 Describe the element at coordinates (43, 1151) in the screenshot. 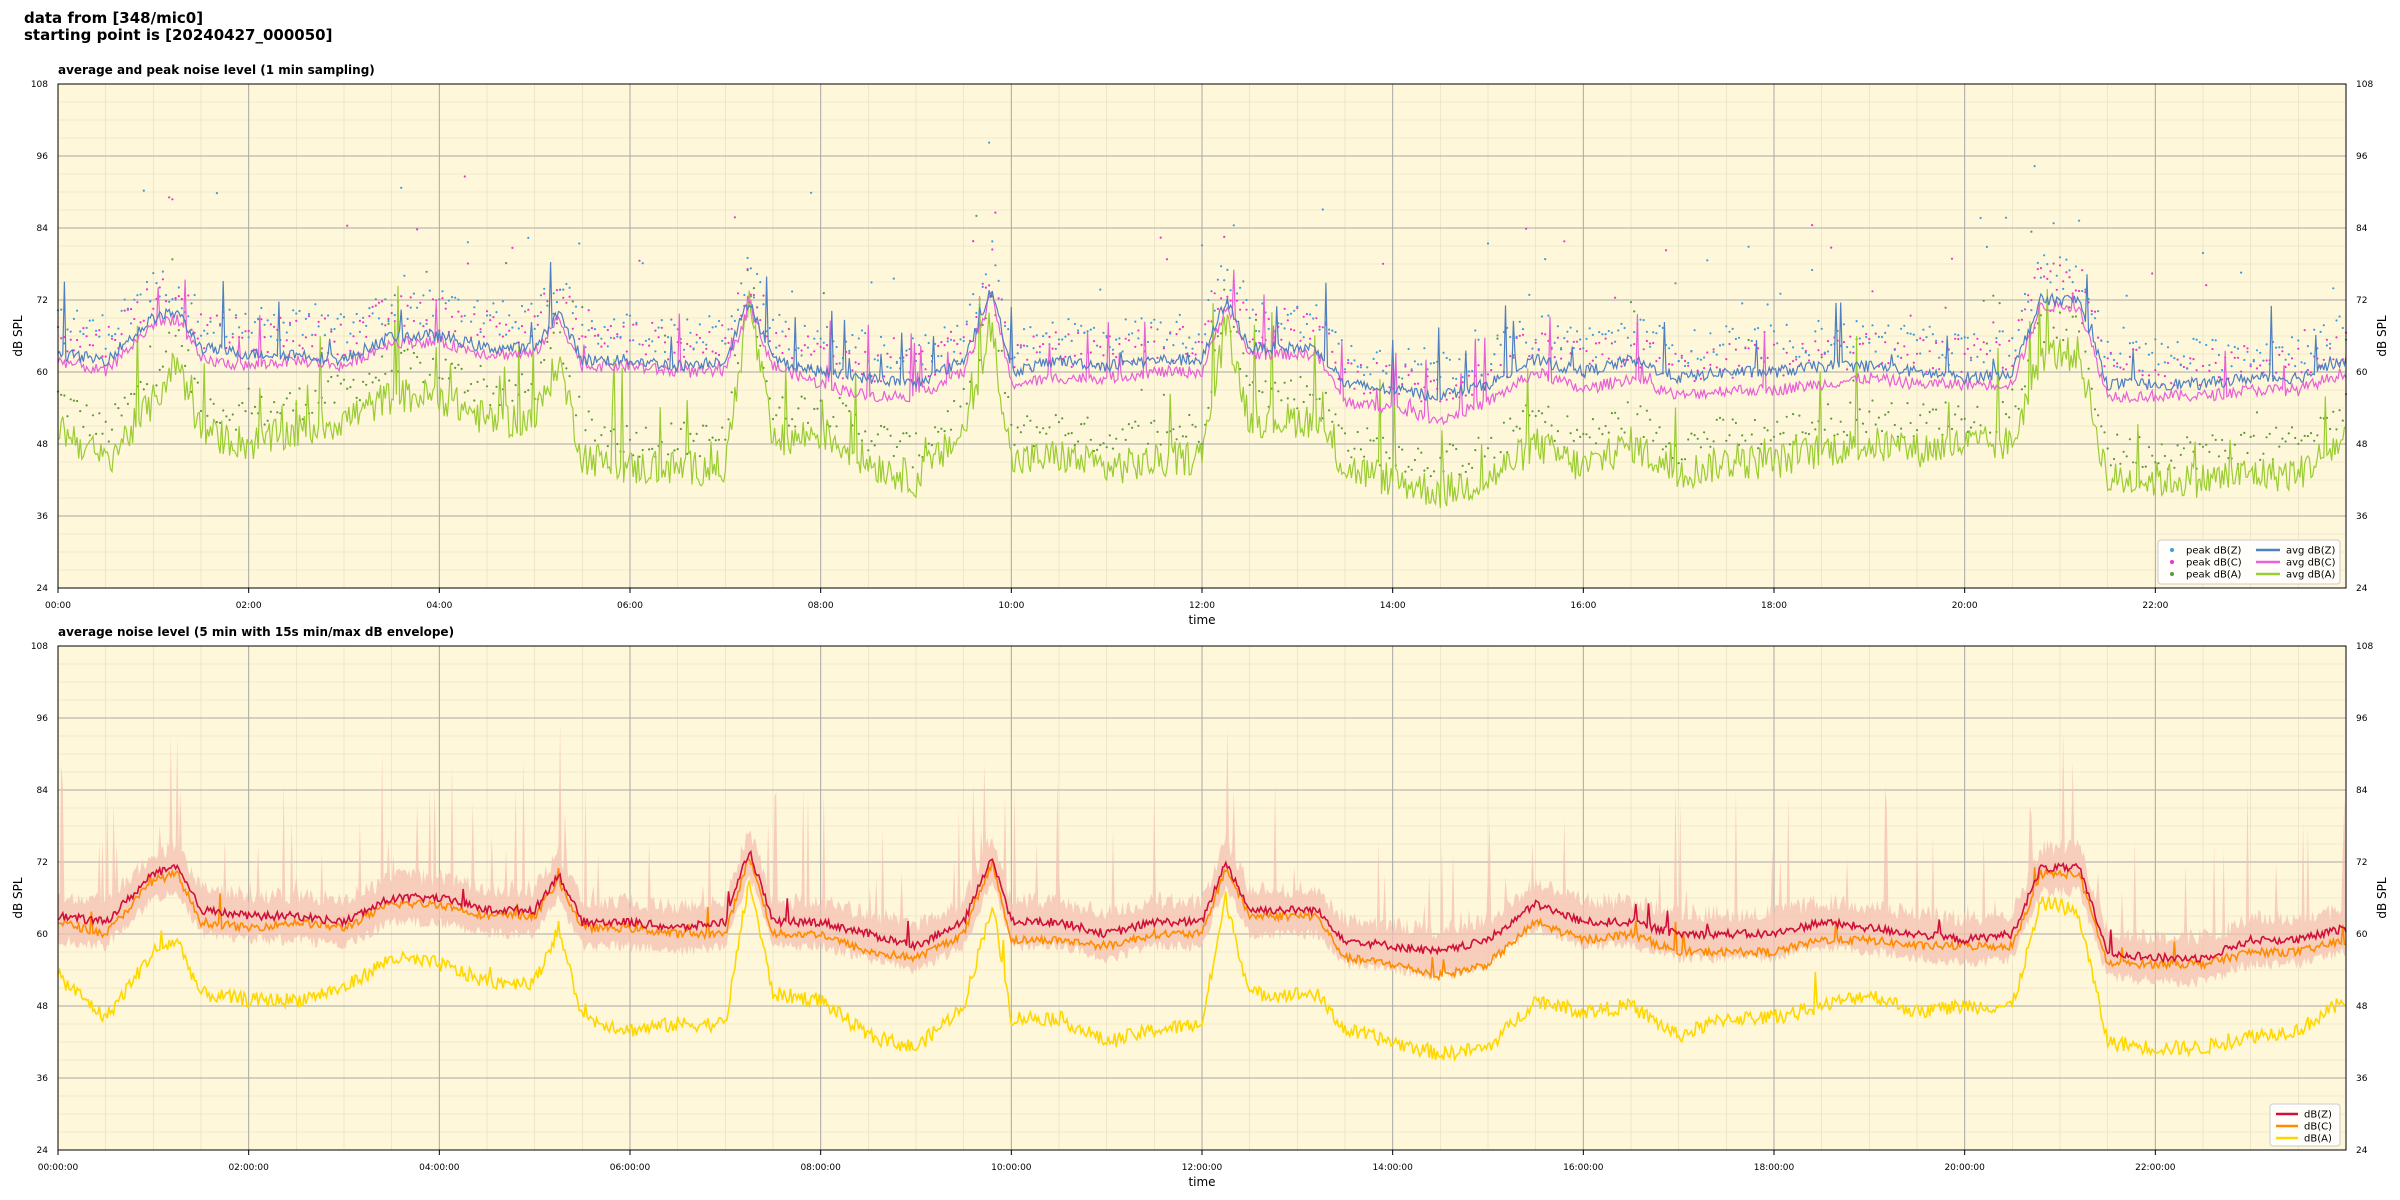

I see `y-tick-label-left: 24` at that location.